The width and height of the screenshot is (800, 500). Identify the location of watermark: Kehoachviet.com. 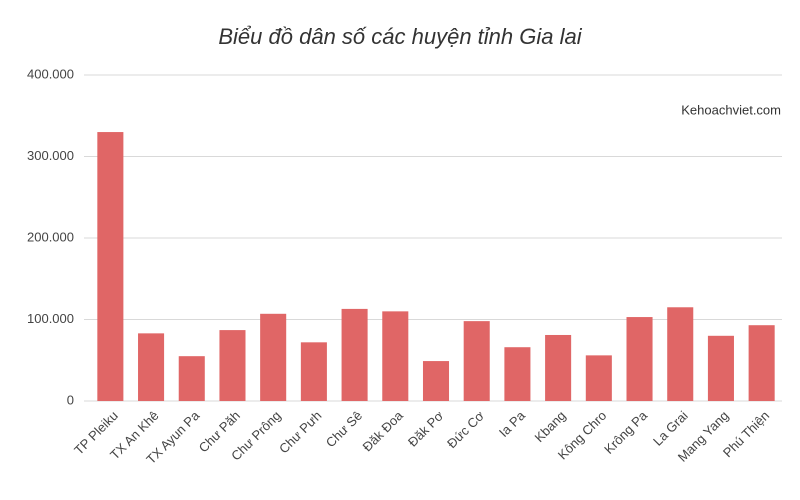
(731, 109).